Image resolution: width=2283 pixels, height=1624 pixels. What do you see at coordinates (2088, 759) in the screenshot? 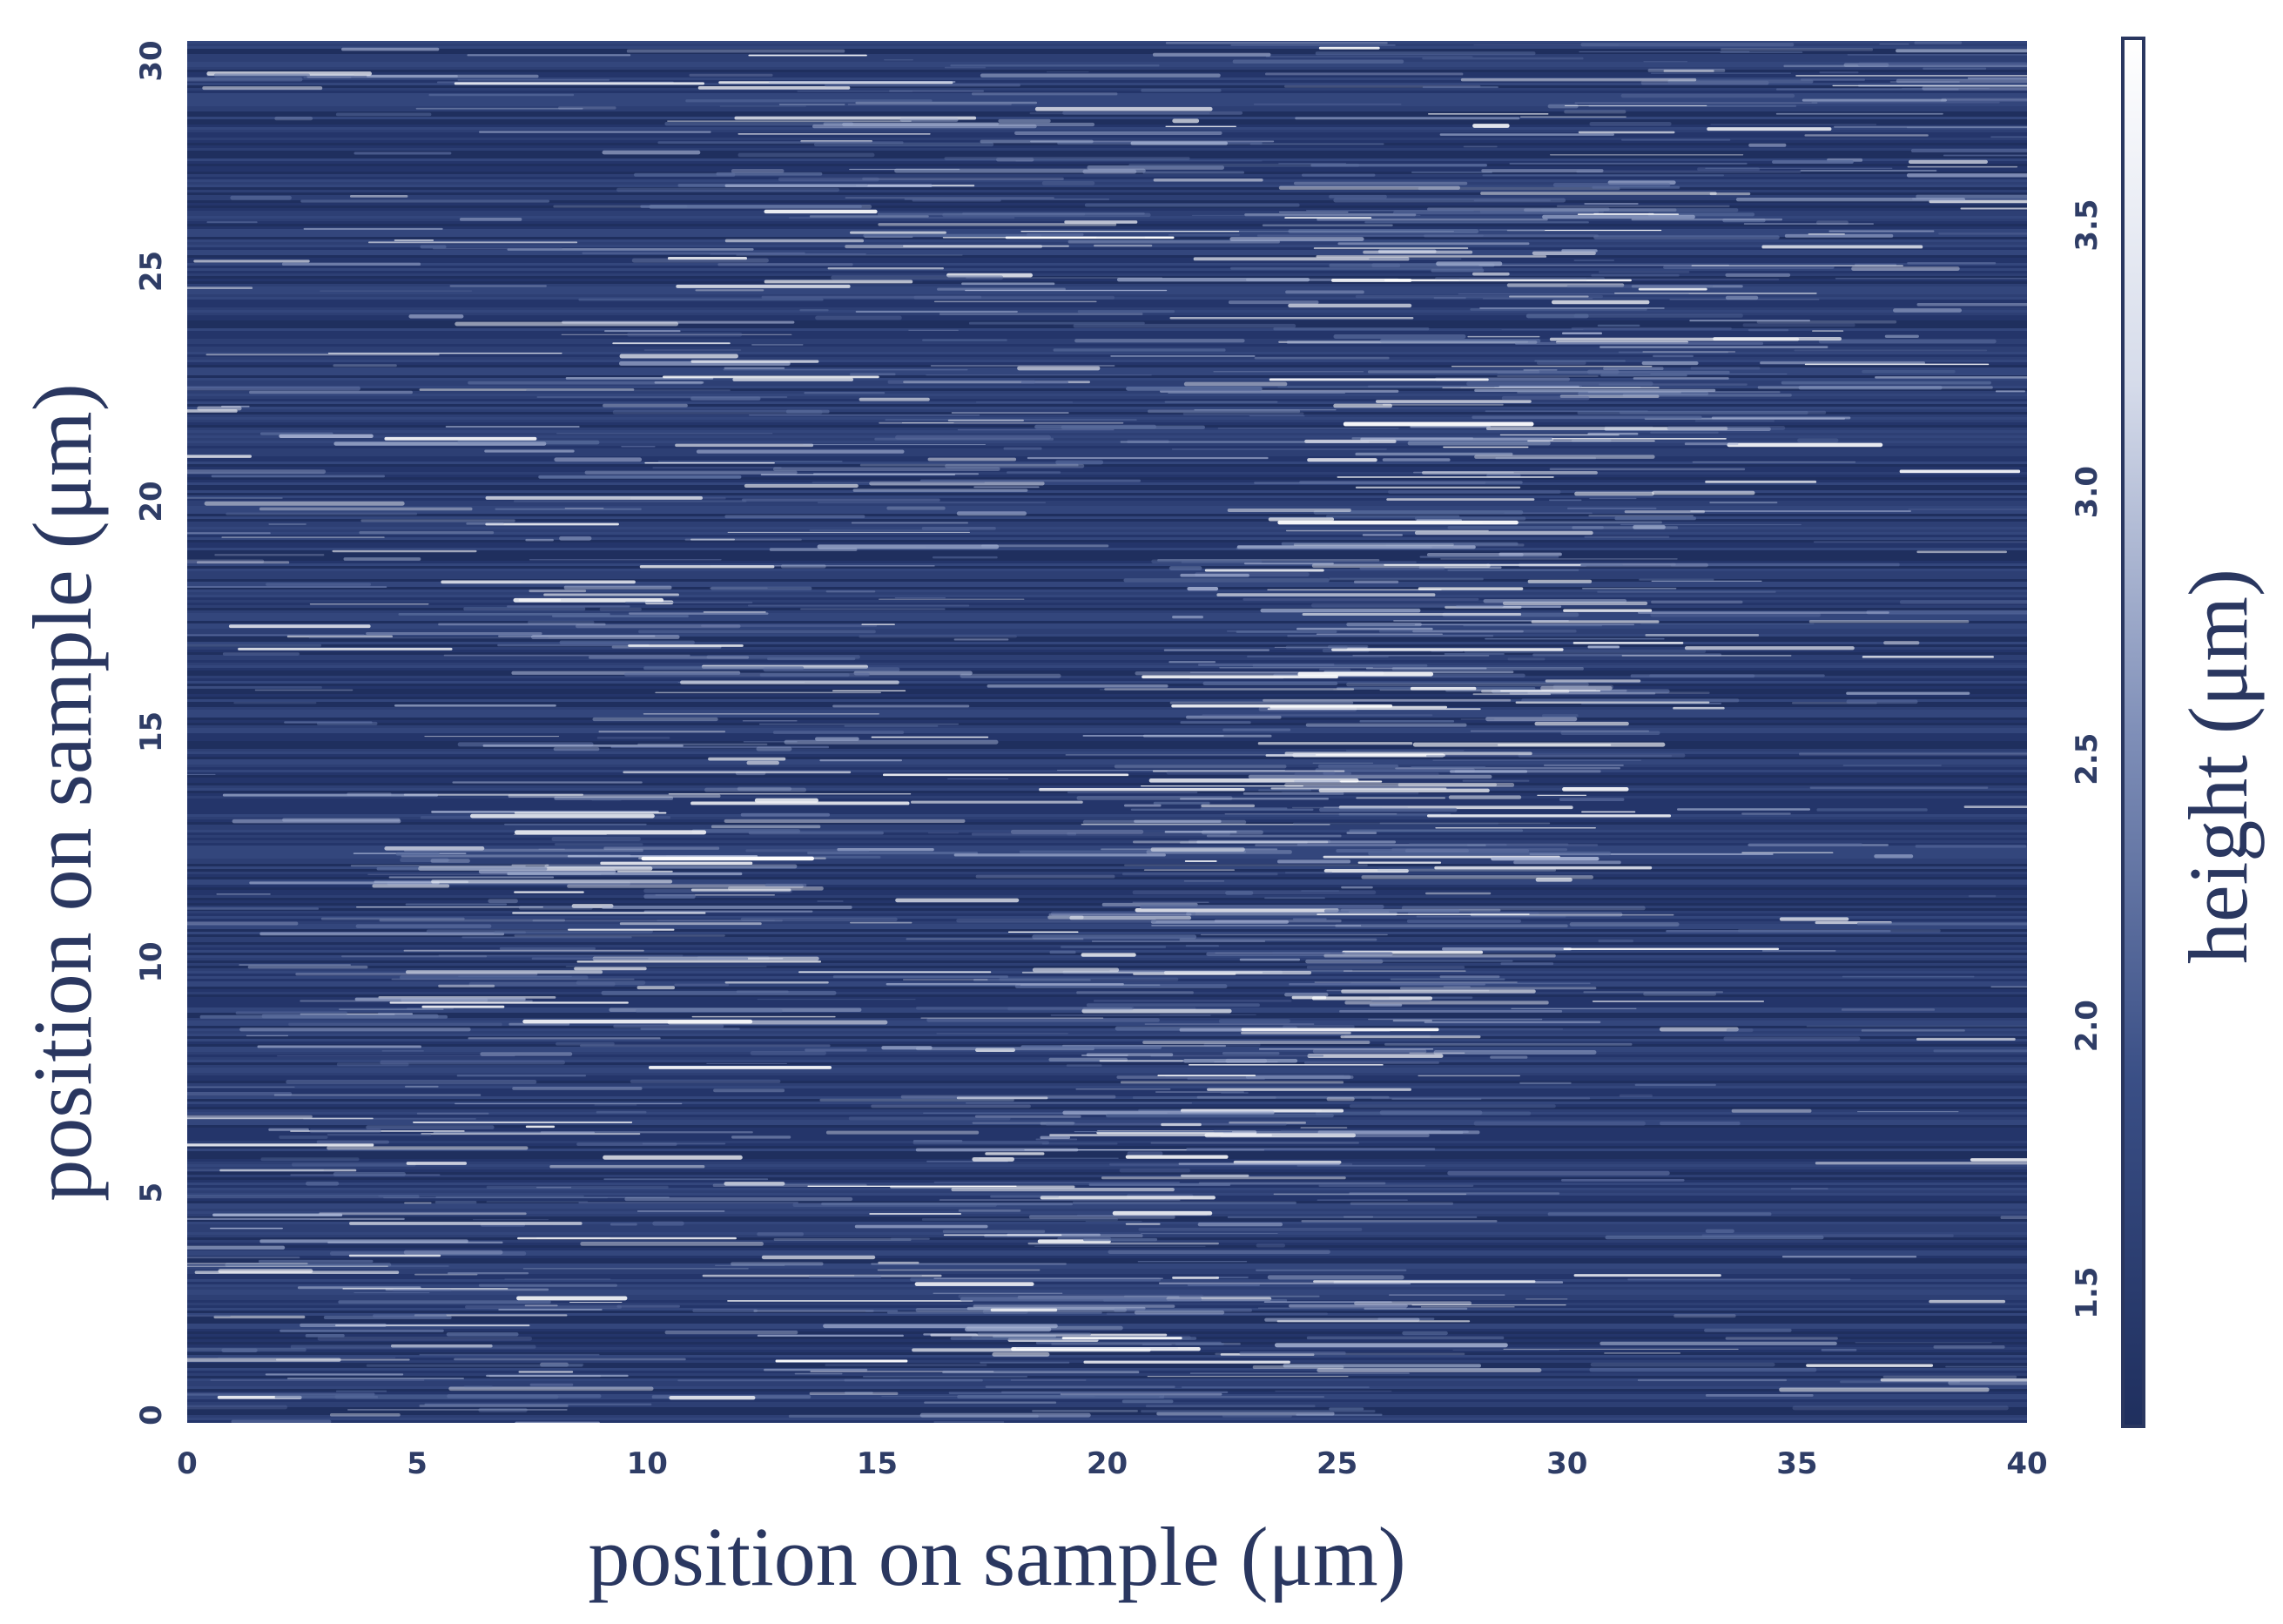
I see `colorbar-tick-label: 2.5` at bounding box center [2088, 759].